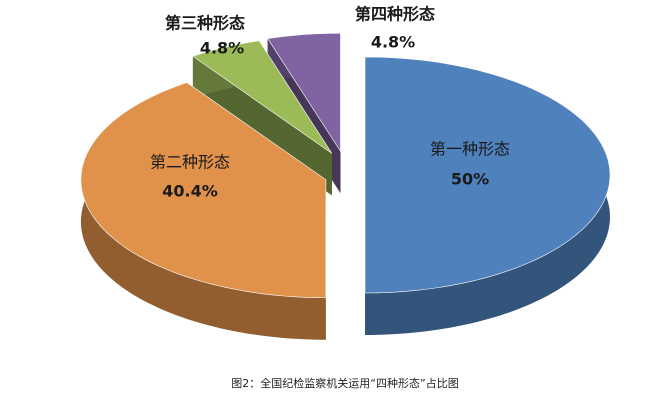  What do you see at coordinates (470, 149) in the screenshot?
I see `slice-label: 第一种形态` at bounding box center [470, 149].